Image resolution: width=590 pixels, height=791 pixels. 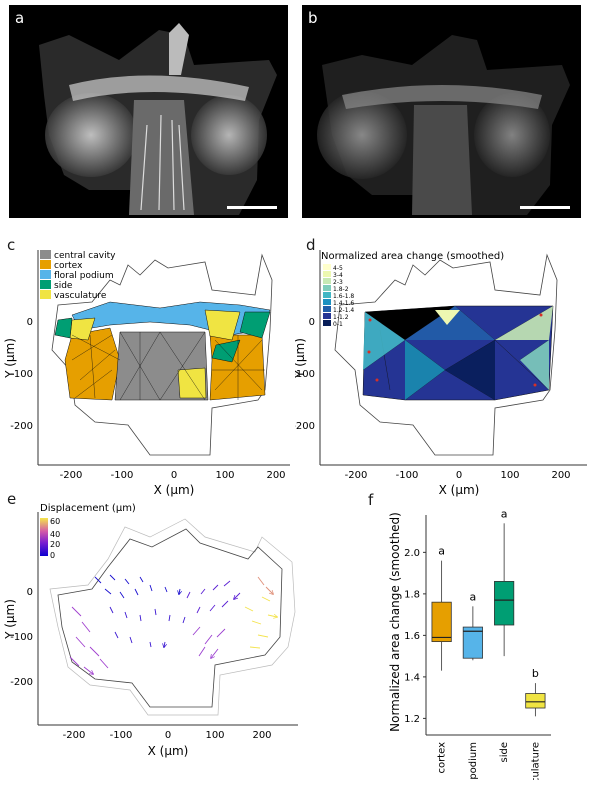 I want to click on x-tick-label: side, so click(x=504, y=752).